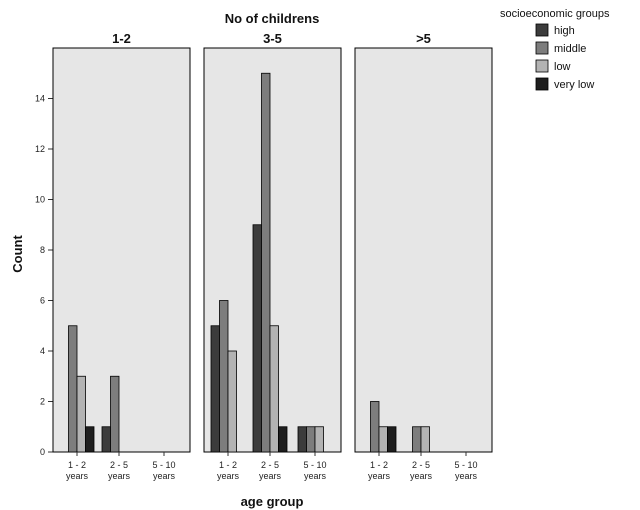 This screenshot has width=640, height=510. Describe the element at coordinates (555, 14) in the screenshot. I see `legend-title: socioeconomic groups` at that location.